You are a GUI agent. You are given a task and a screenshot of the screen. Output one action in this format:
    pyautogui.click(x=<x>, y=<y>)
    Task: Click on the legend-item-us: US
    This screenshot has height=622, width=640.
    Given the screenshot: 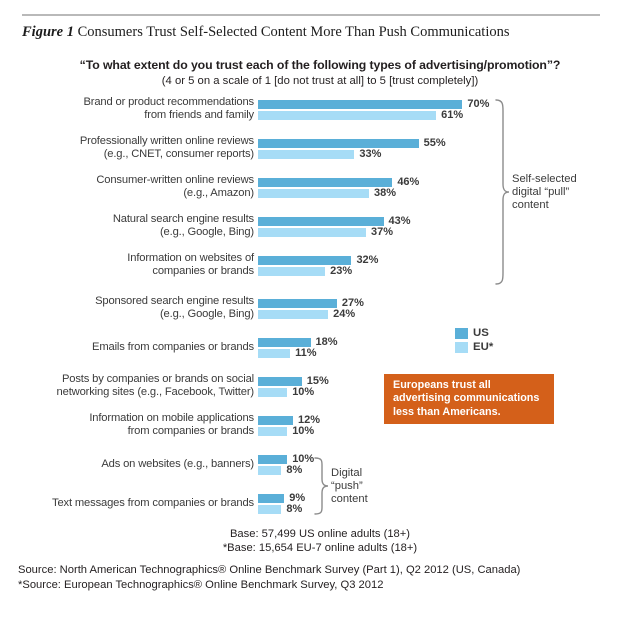 What is the action you would take?
    pyautogui.click(x=474, y=333)
    